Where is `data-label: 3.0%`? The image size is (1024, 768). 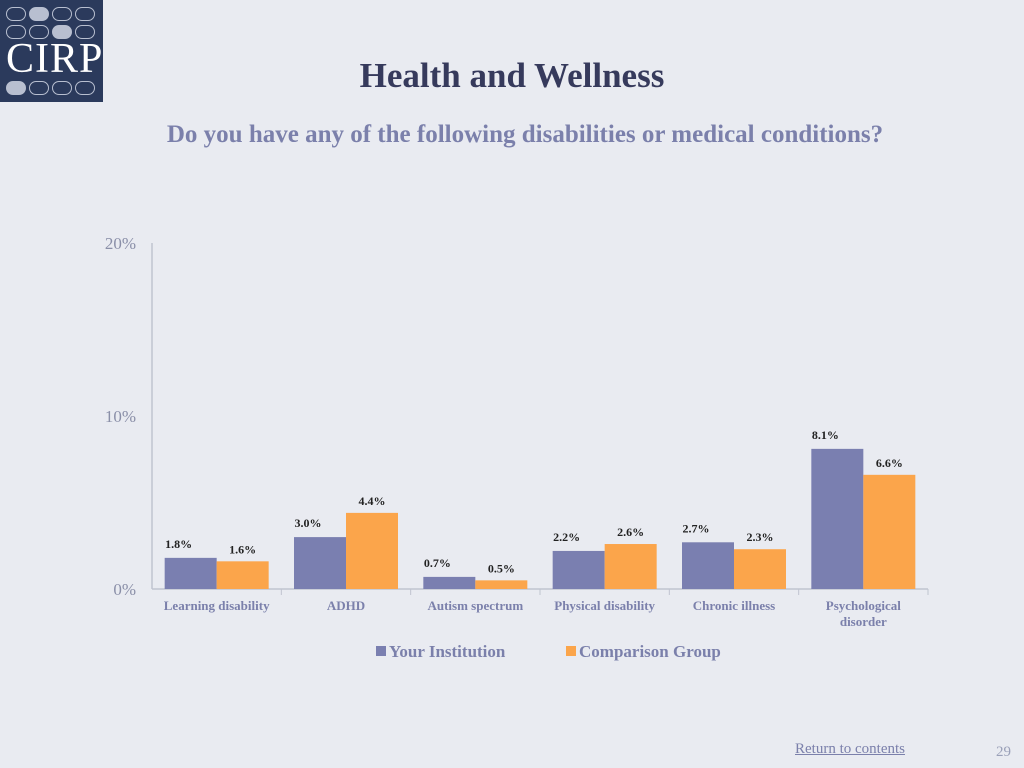
data-label: 3.0% is located at coordinates (308, 523).